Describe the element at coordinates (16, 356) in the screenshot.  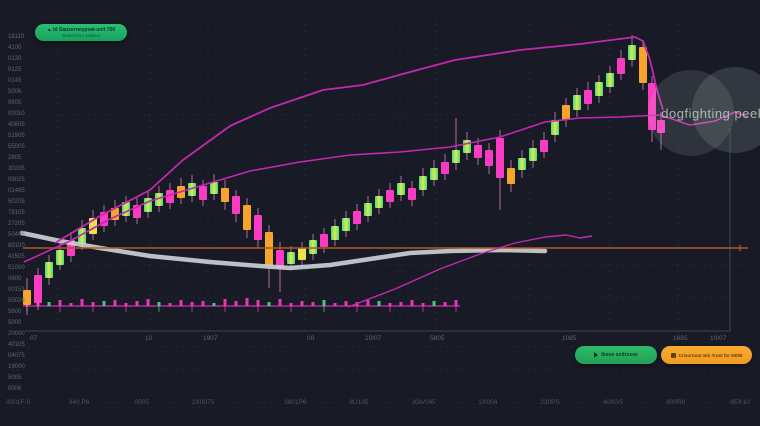
I see `y-axis-label: 04075` at that location.